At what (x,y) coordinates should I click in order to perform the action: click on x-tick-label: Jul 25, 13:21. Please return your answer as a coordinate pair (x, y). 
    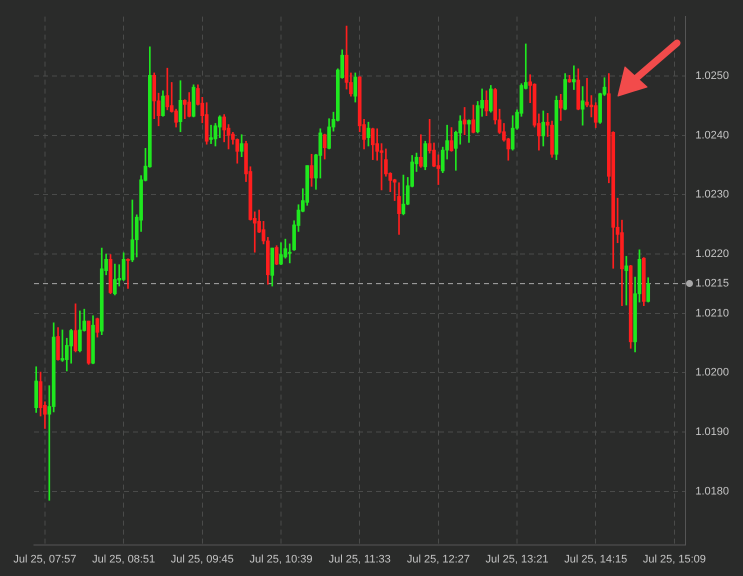
    Looking at the image, I should click on (517, 559).